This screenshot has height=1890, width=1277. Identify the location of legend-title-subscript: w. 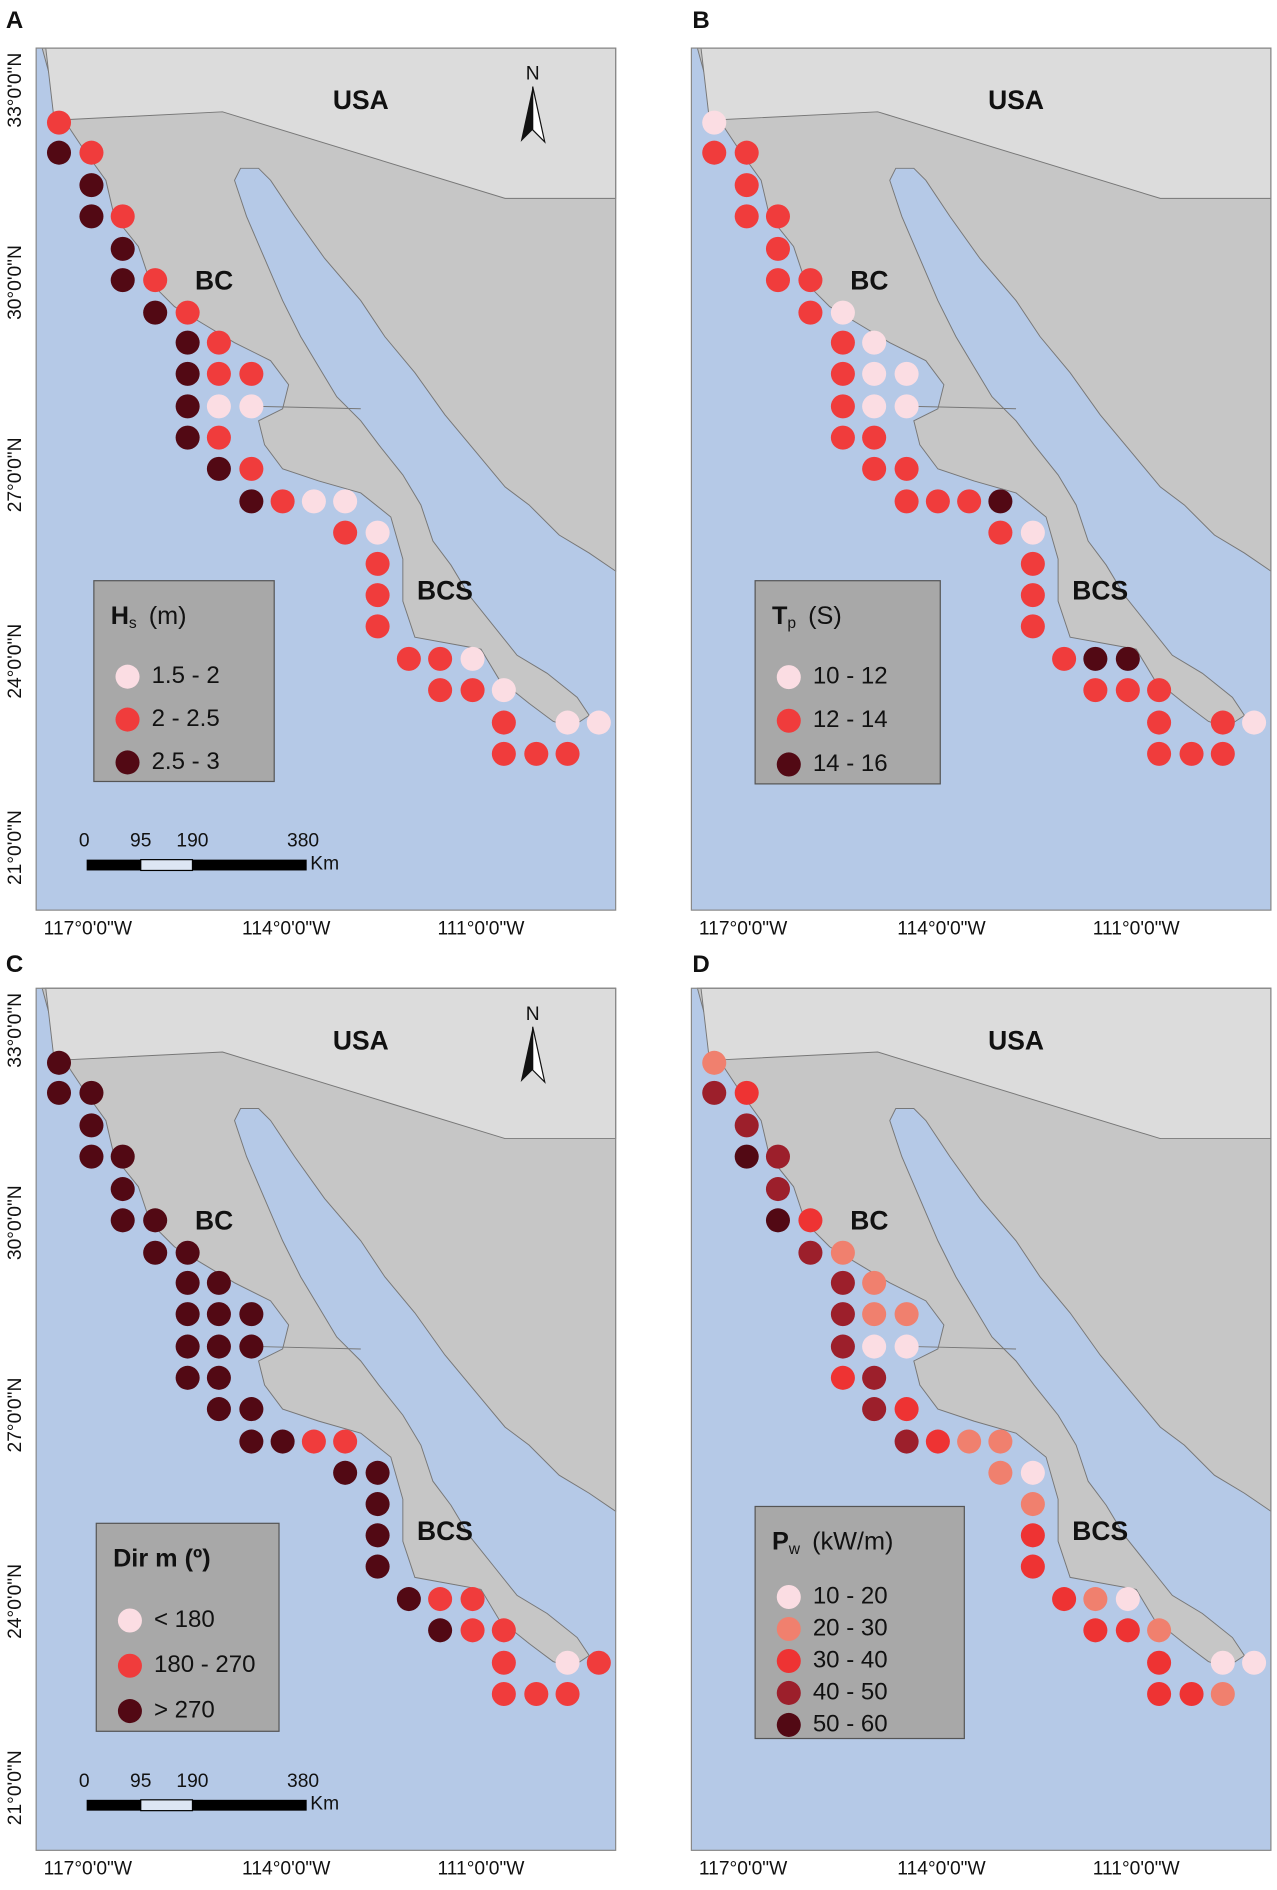
(794, 1549).